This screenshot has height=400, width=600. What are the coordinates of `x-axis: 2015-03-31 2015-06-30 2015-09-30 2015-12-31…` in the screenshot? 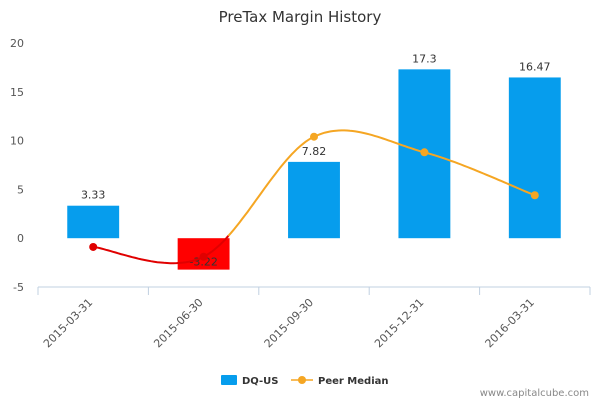 It's located at (314, 318).